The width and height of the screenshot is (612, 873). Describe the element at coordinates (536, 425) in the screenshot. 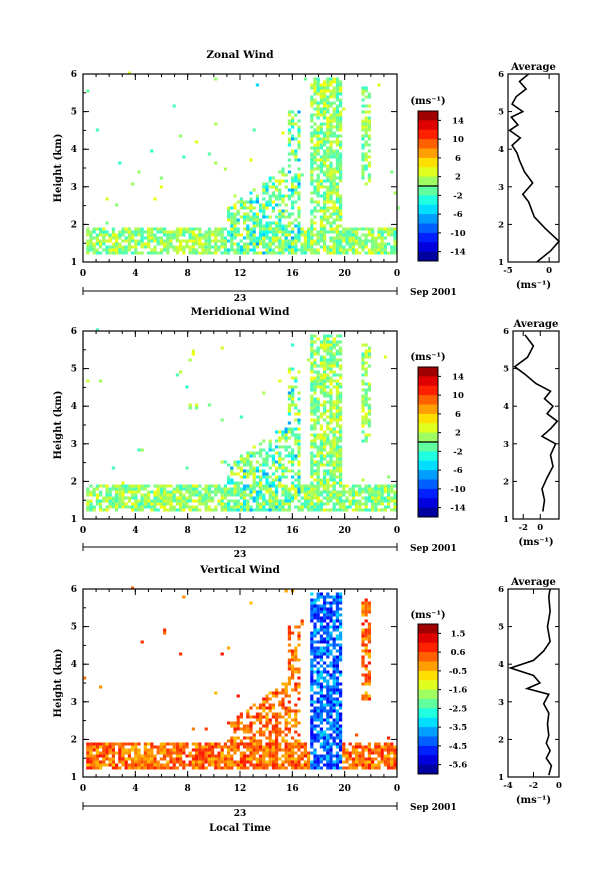

I see `profile-frame` at that location.